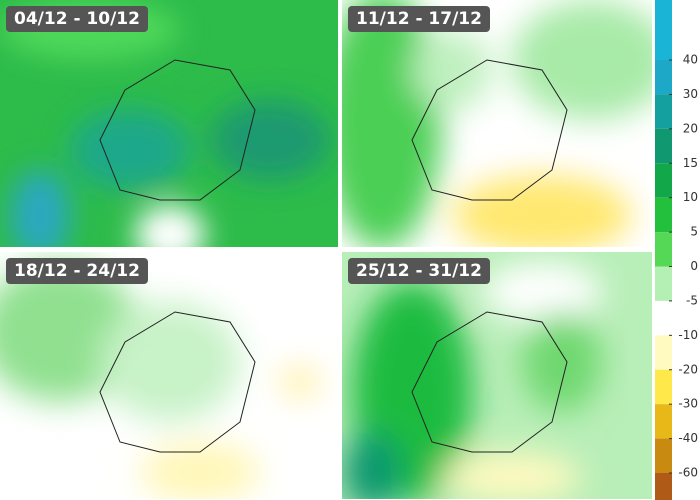 The width and height of the screenshot is (700, 500). Describe the element at coordinates (688, 369) in the screenshot. I see `colorbar-tick-label: -20` at that location.